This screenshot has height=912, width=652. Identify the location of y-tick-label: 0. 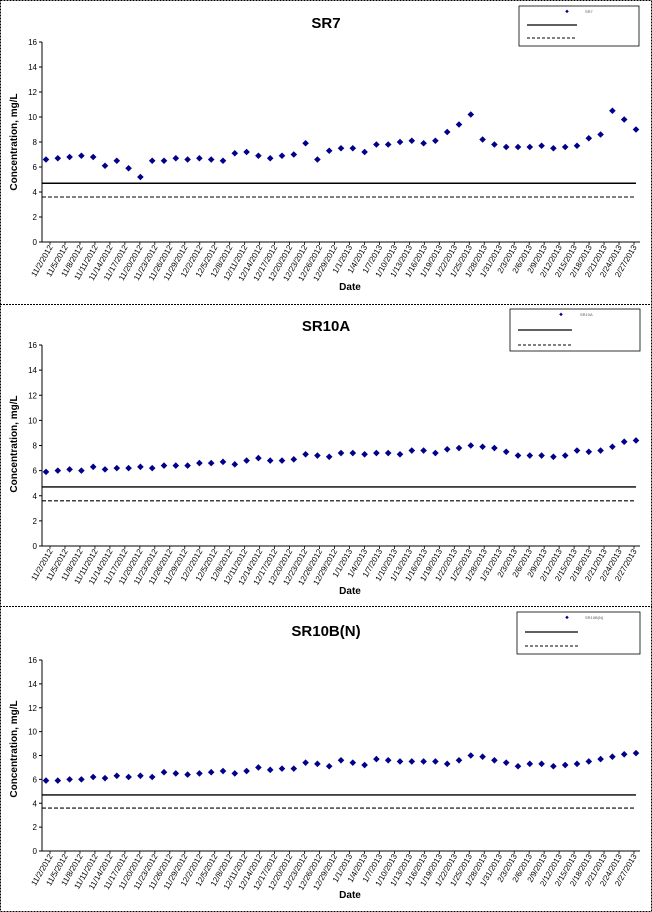
(35, 851).